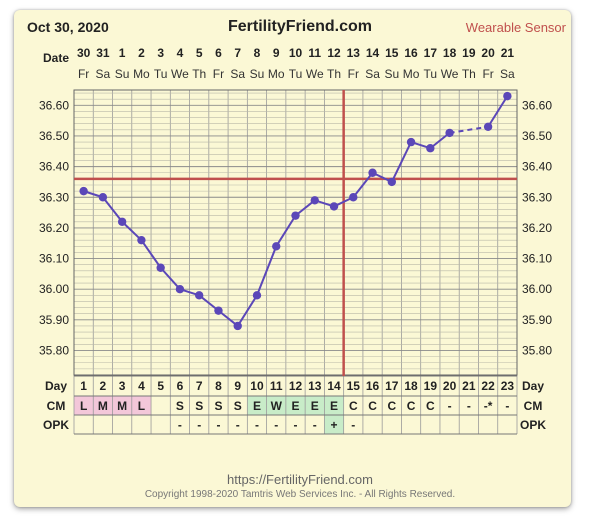 This screenshot has height=516, width=600. Describe the element at coordinates (103, 386) in the screenshot. I see `cycle-day-label: 2` at that location.